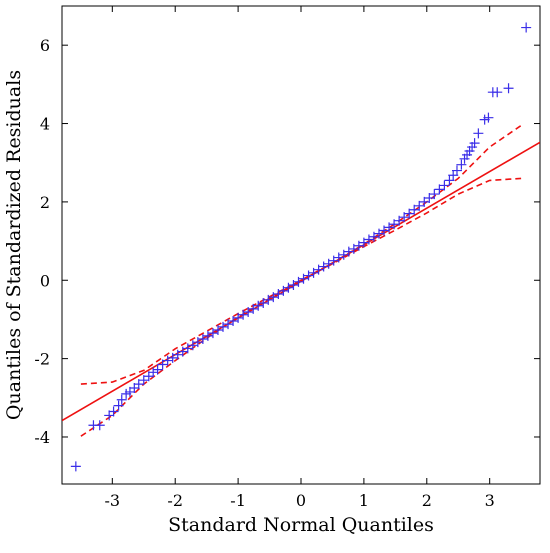 The image size is (550, 553). Describe the element at coordinates (238, 500) in the screenshot. I see `x-tick-label: -1` at that location.